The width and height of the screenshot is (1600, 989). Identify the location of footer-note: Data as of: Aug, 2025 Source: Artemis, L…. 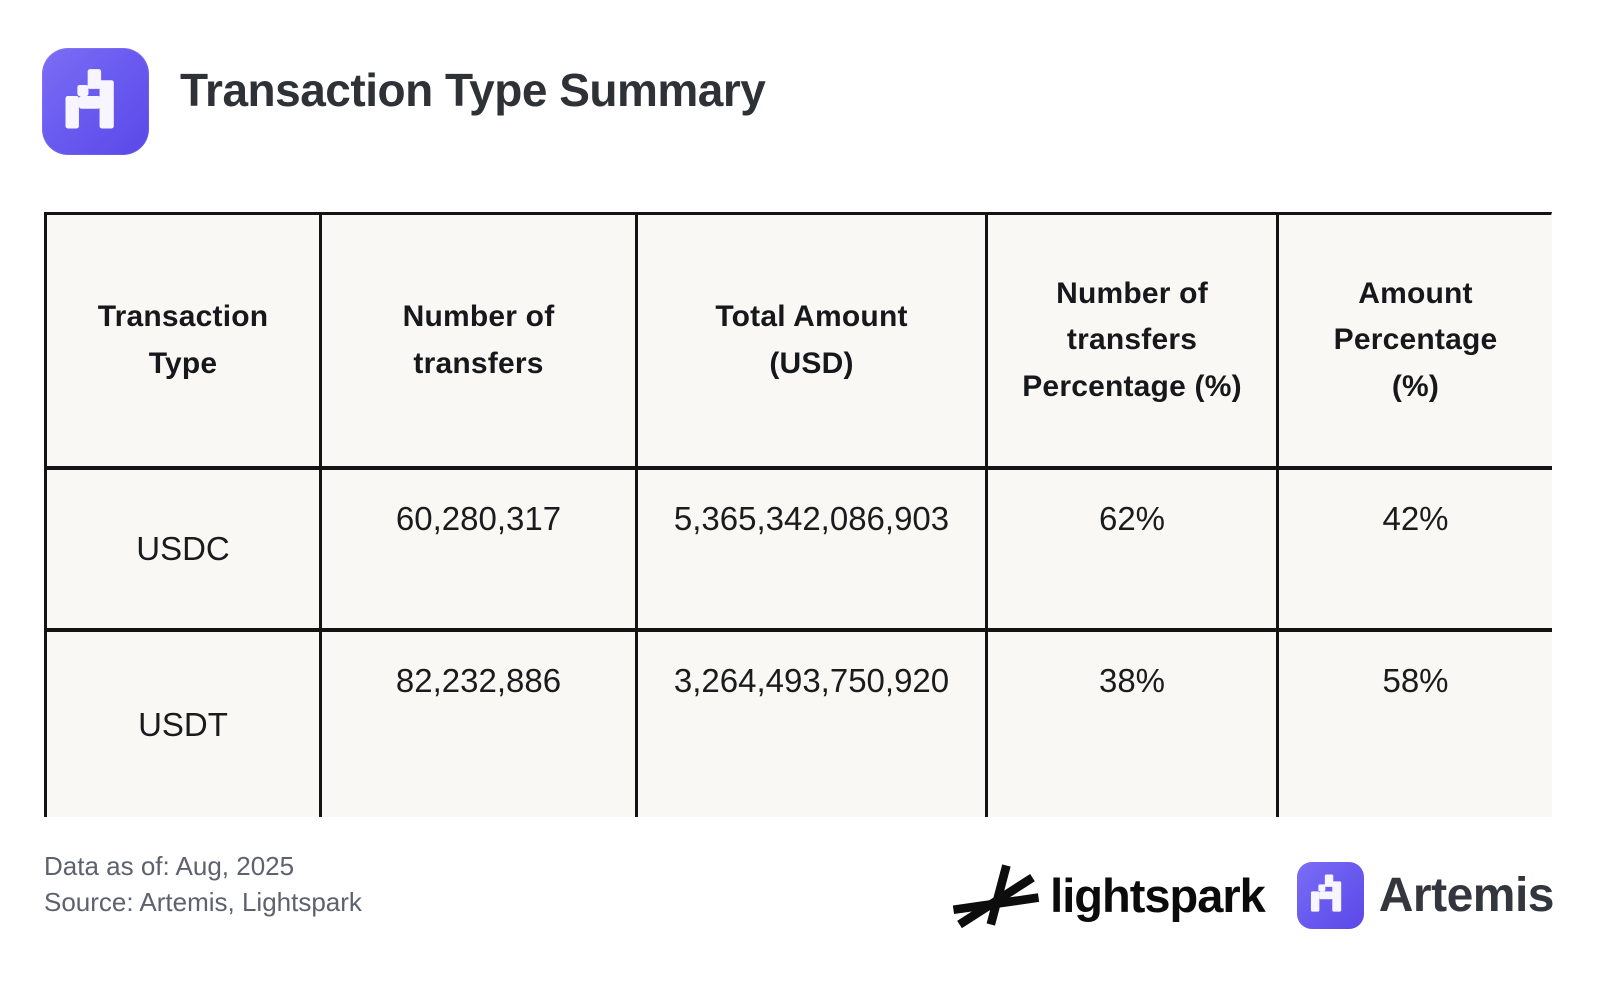
(203, 884).